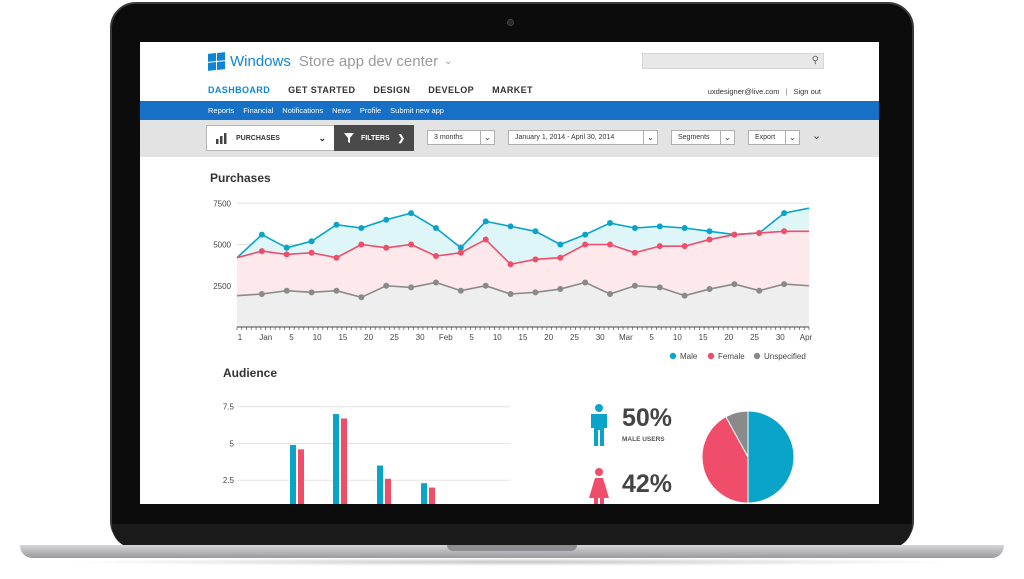 This screenshot has height=579, width=1024. Describe the element at coordinates (374, 138) in the screenshot. I see `filters-button: FILTERS ❯` at that location.